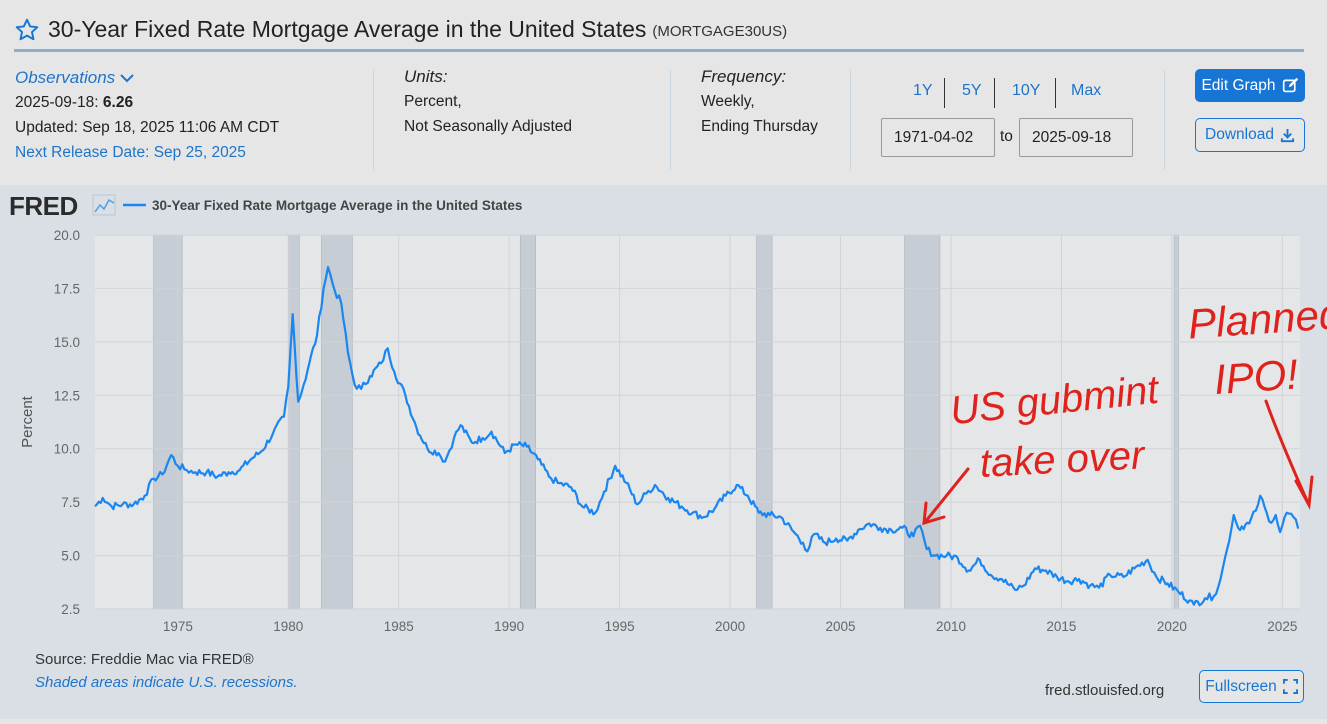  I want to click on fullscreen-button: Fullscreen, so click(1251, 686).